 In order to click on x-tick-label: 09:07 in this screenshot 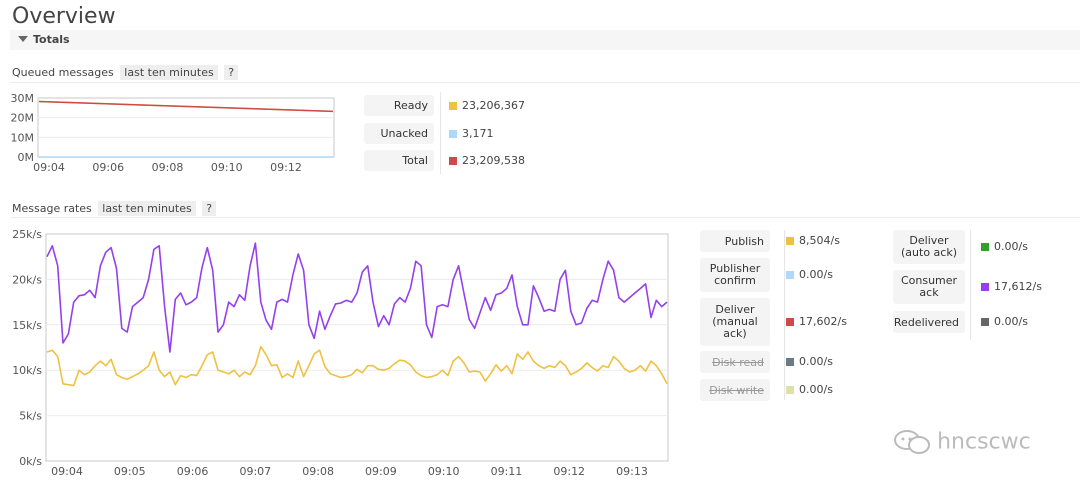, I will do `click(255, 471)`.